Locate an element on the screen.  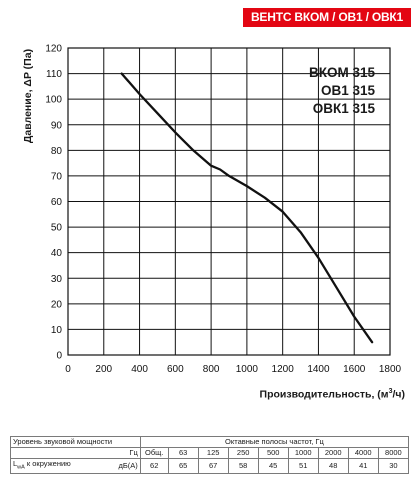
value-cell: 51 is located at coordinates (303, 466).